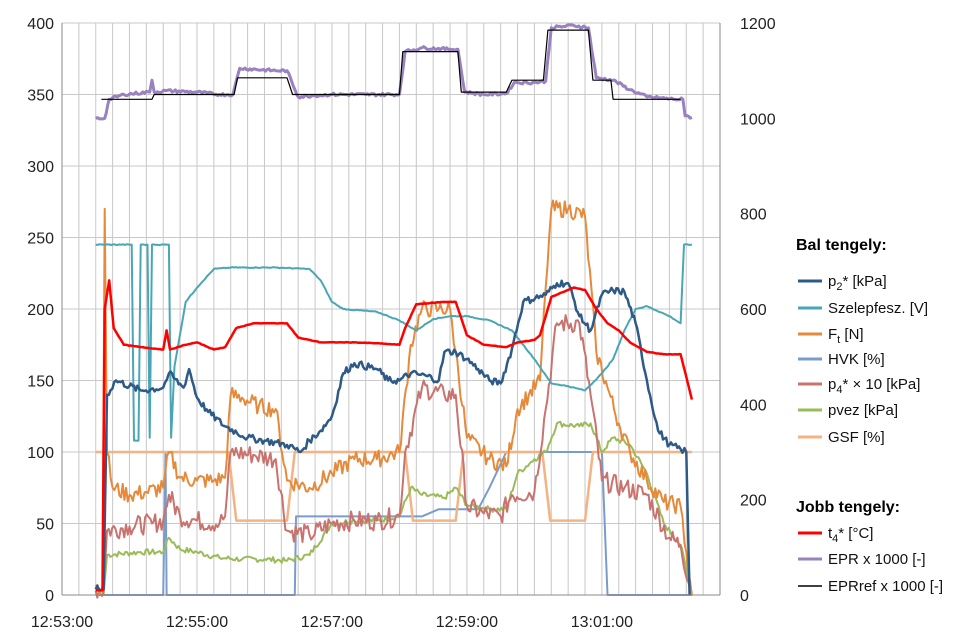 This screenshot has height=638, width=977. What do you see at coordinates (197, 622) in the screenshot?
I see `x-tick-label: 12:55:00` at bounding box center [197, 622].